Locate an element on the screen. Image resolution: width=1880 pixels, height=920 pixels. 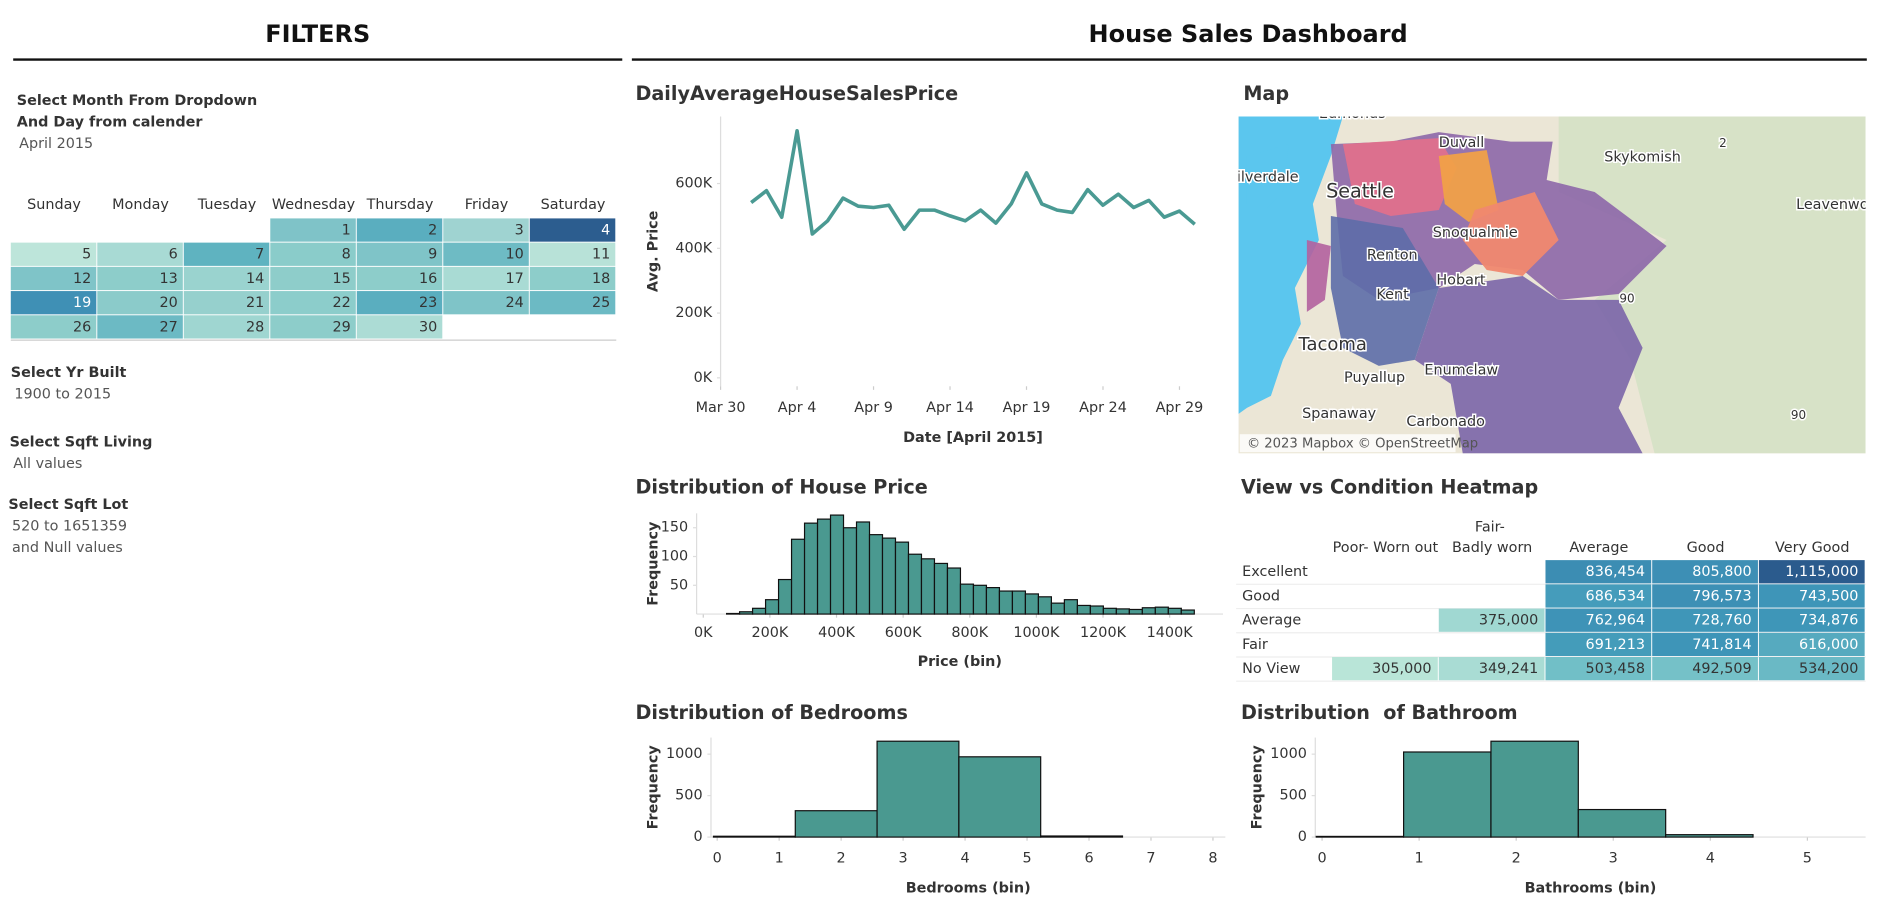
filter-label: Select Yr Built is located at coordinates (69, 373).